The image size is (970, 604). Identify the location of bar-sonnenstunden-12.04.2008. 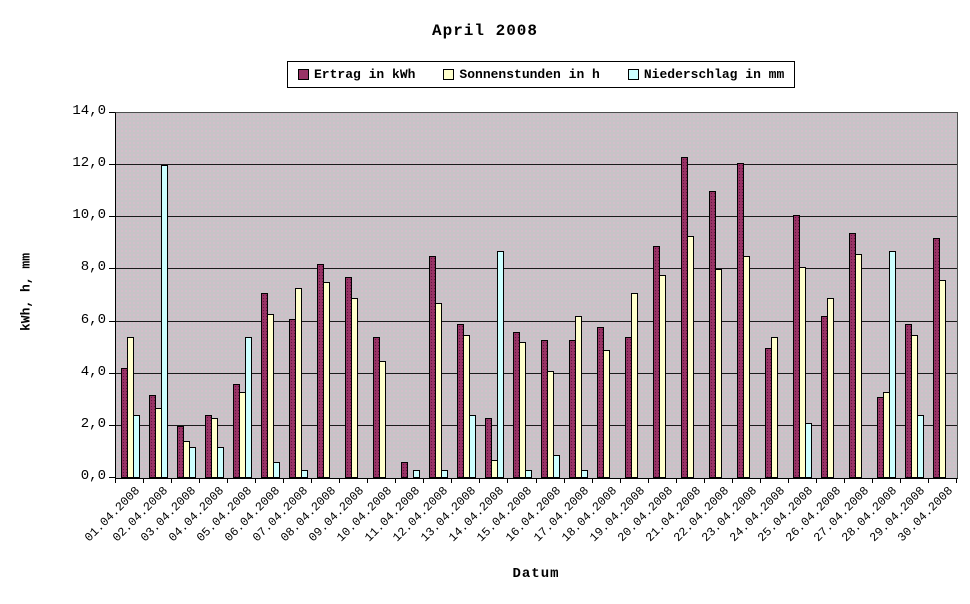
(438, 390).